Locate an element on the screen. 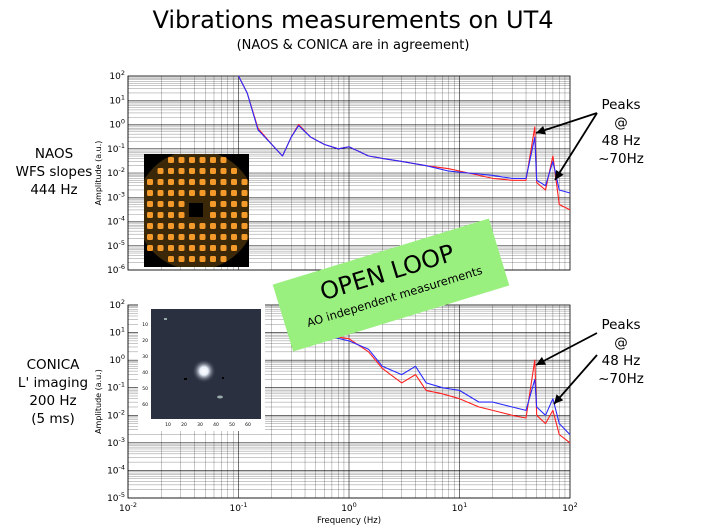 Image resolution: width=706 pixels, height=530 pixels. psf-core is located at coordinates (204, 371).